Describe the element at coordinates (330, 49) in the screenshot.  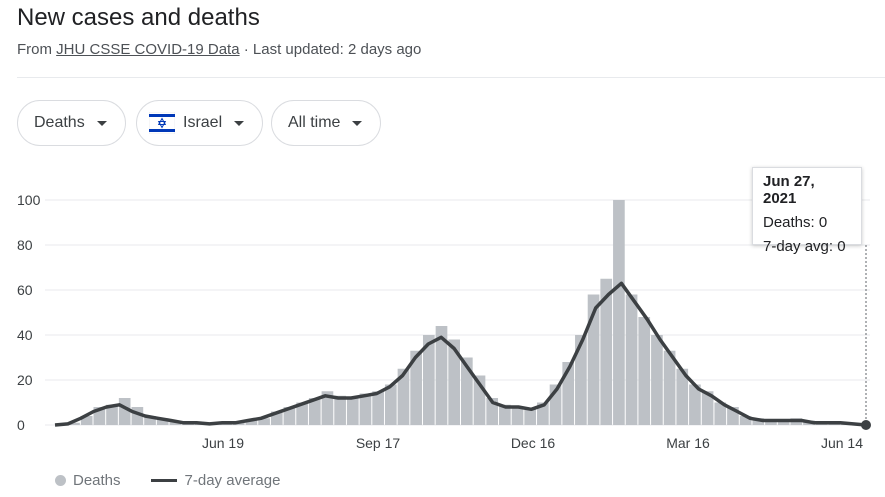
I see `last-updated: · Last updated: 2 days ago` at that location.